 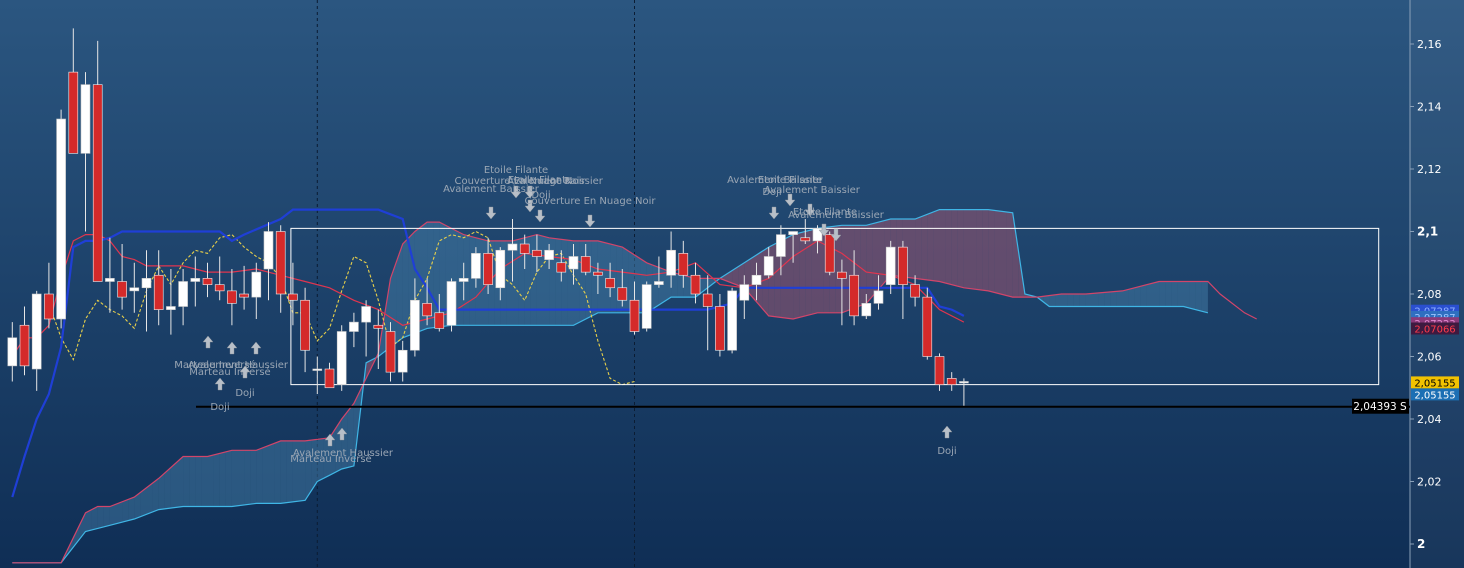 What do you see at coordinates (803, 406) in the screenshot?
I see `support-line-group: 2,04393 S` at bounding box center [803, 406].